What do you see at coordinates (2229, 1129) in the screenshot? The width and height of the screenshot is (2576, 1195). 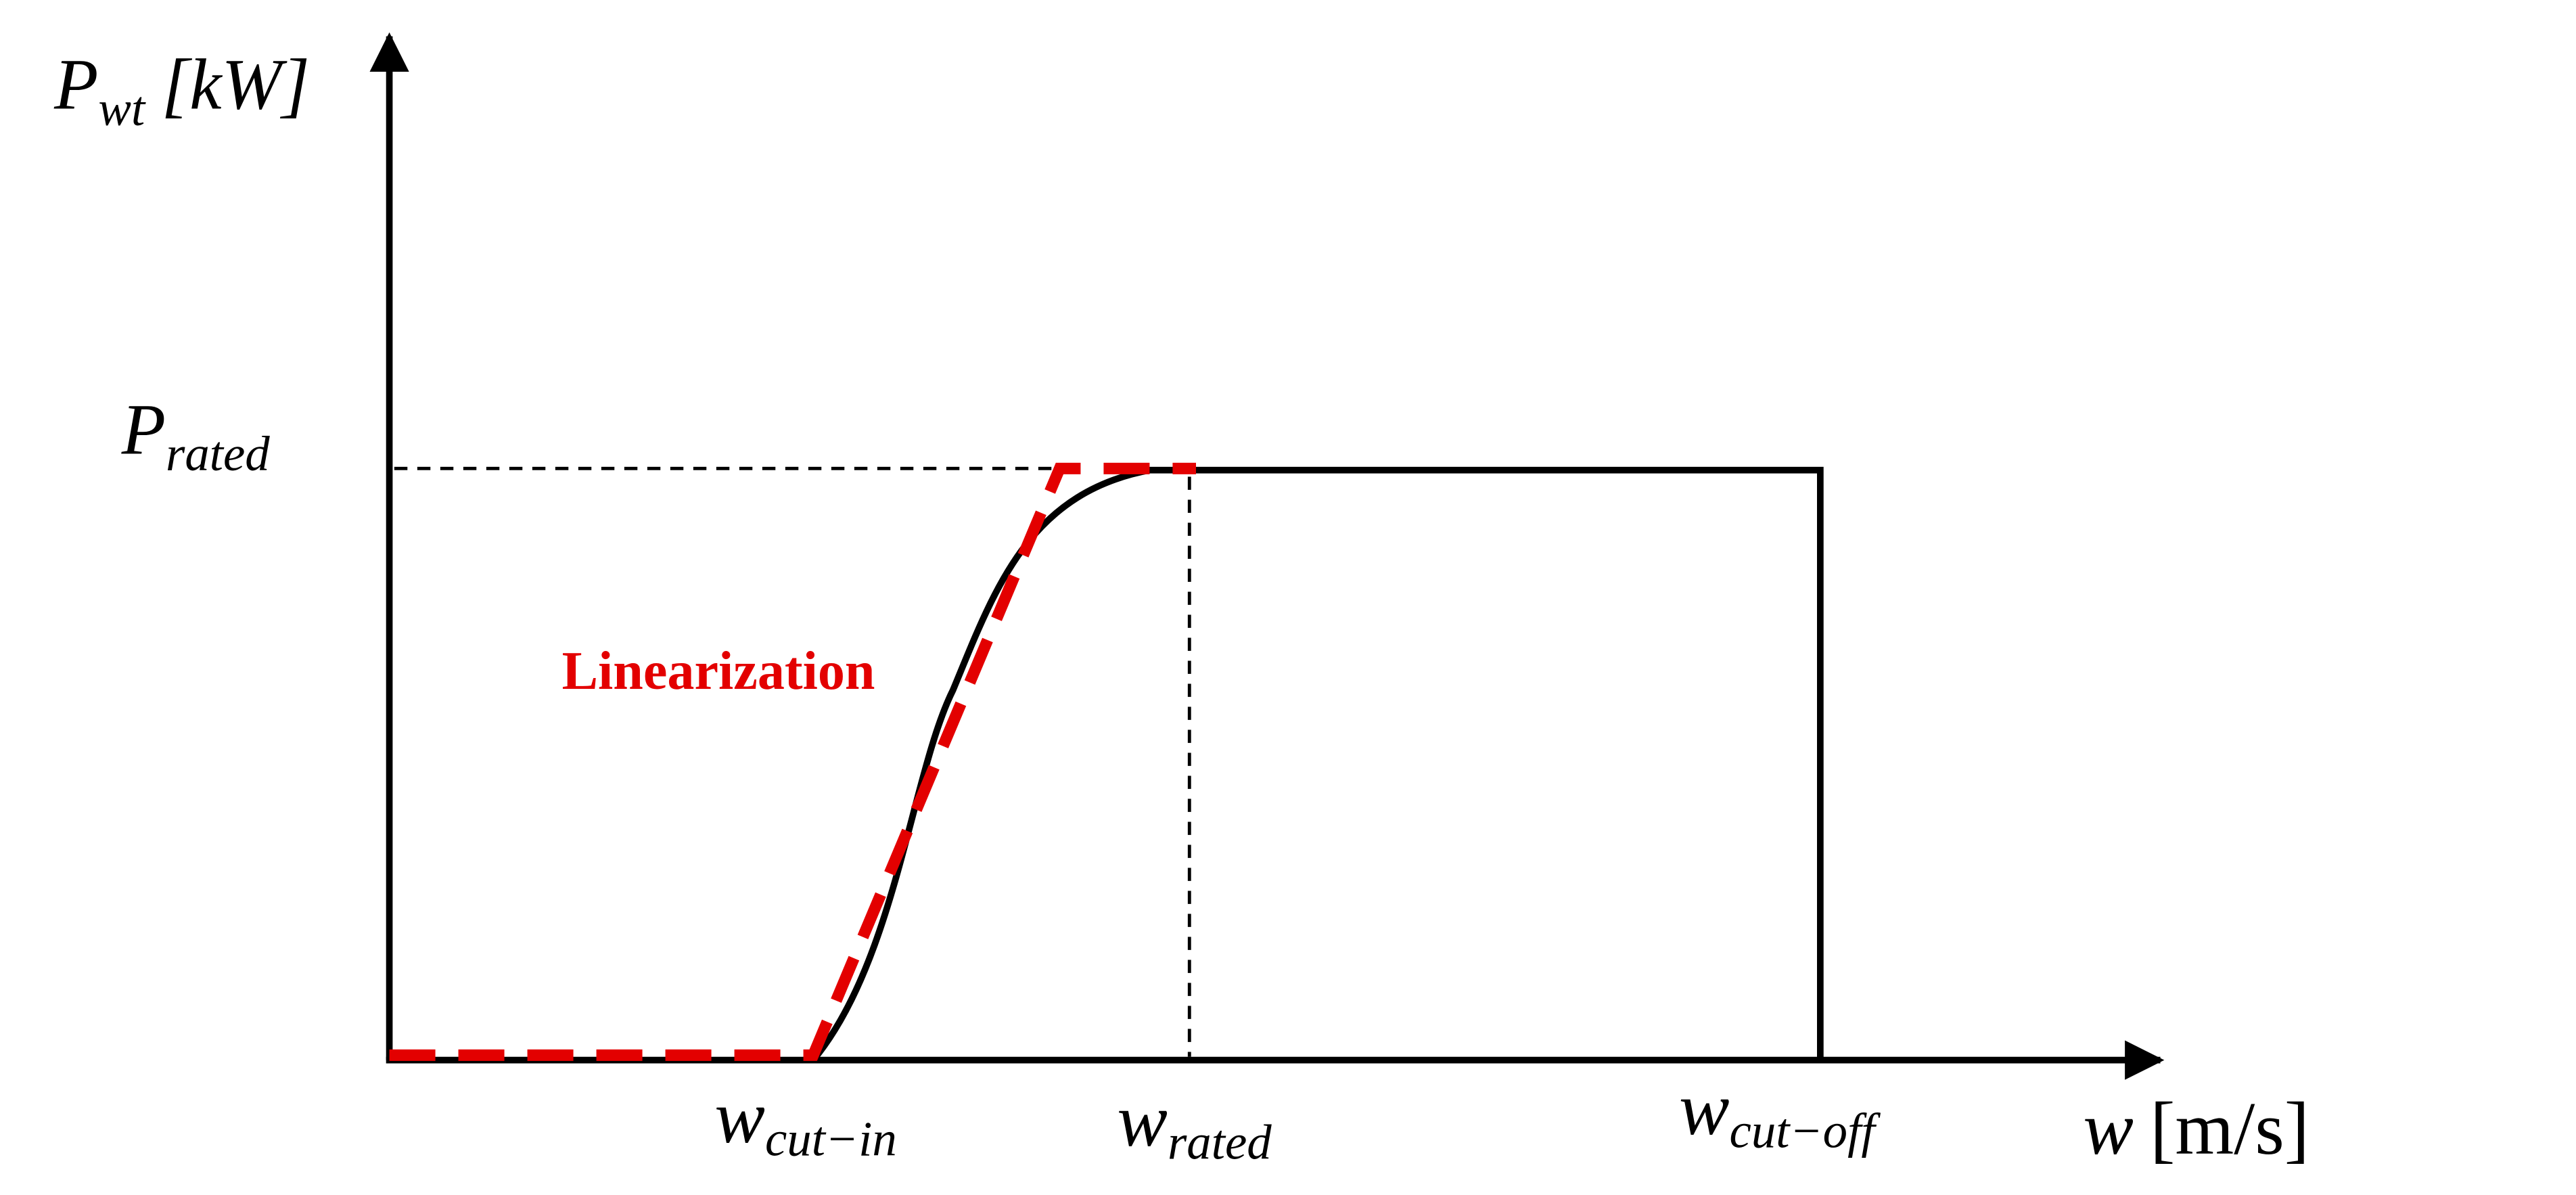 I see `label-part: [m/s]` at bounding box center [2229, 1129].